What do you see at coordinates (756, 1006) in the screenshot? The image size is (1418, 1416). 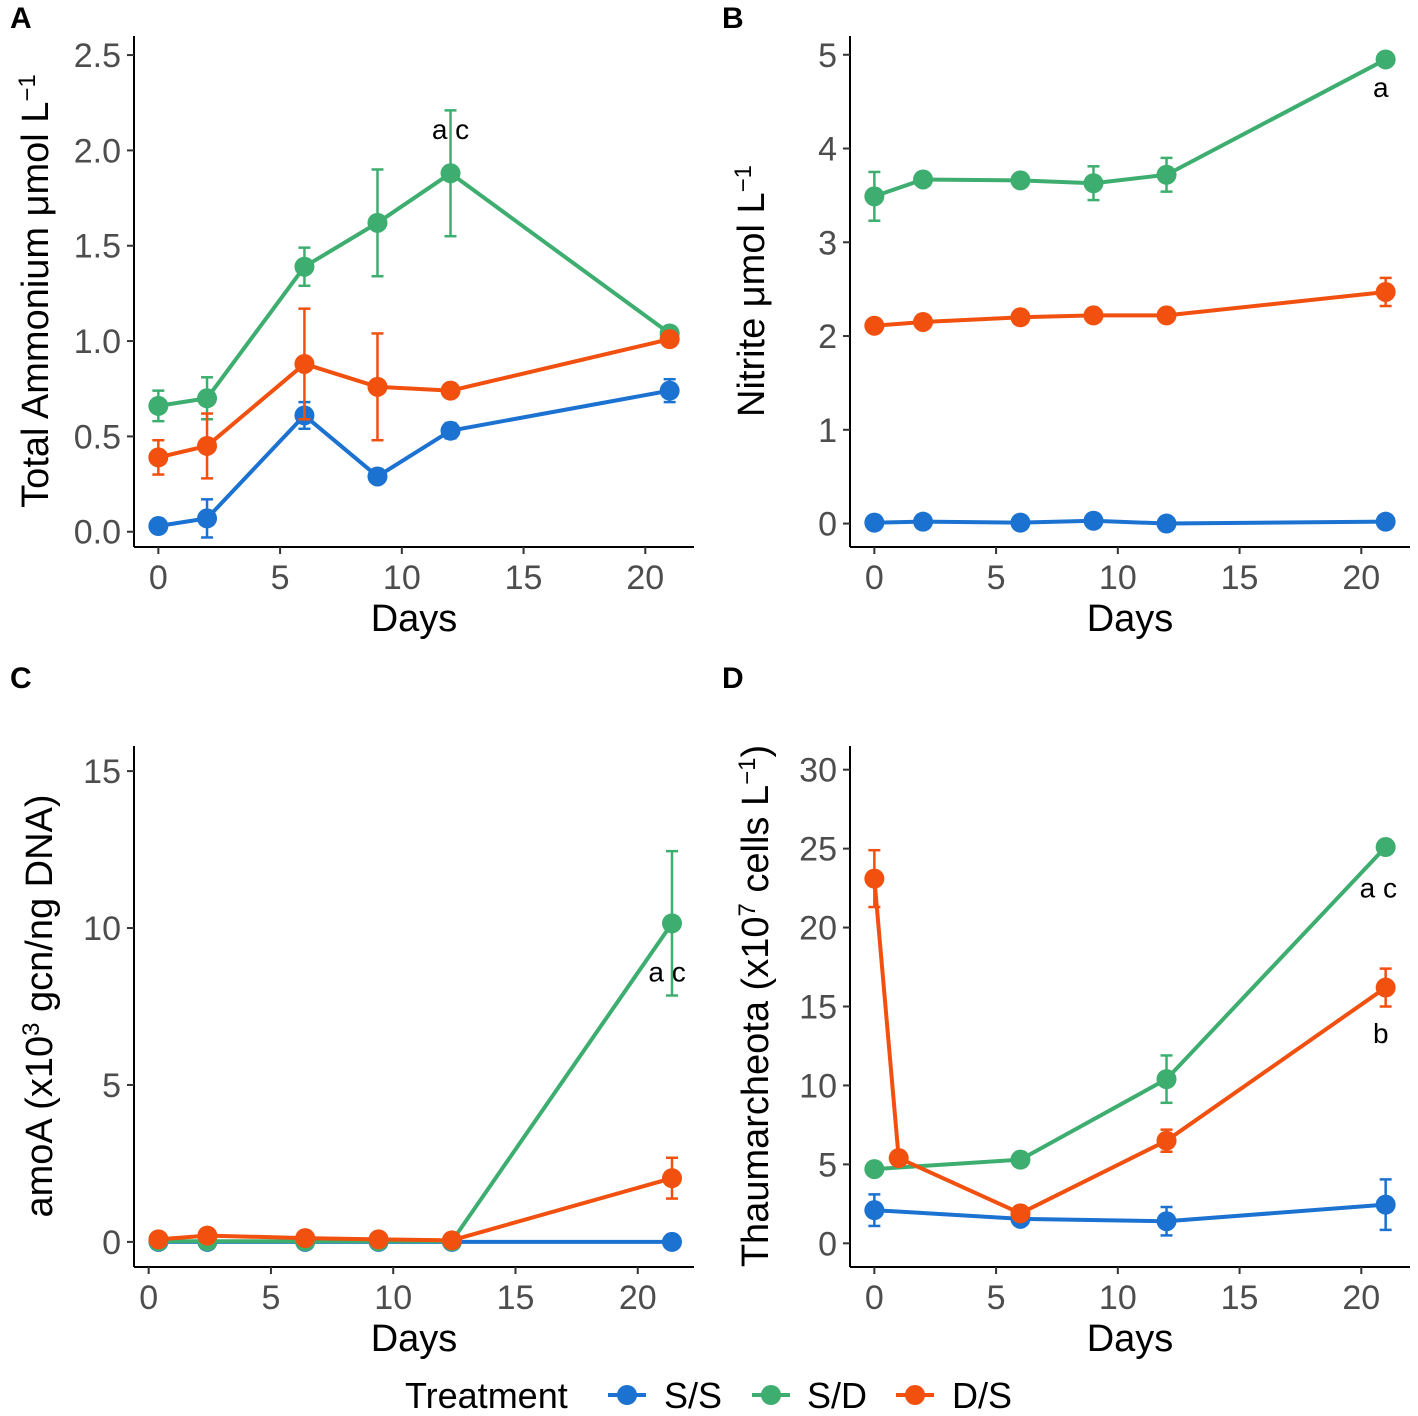 I see `y-axis-label: Thaumarcheota (x107 cells L−1)` at bounding box center [756, 1006].